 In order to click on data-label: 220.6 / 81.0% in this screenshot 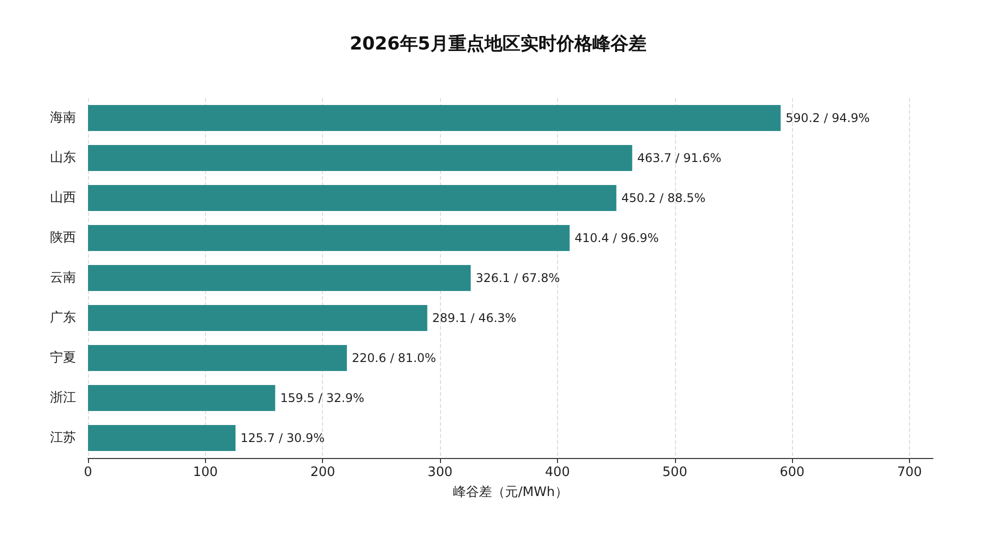, I will do `click(394, 358)`.